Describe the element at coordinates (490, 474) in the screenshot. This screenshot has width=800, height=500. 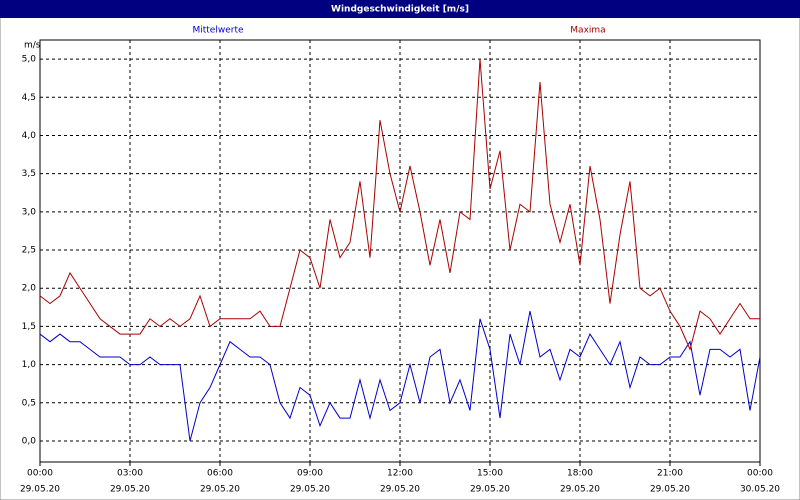
I see `x-tick-label: 15:00` at that location.